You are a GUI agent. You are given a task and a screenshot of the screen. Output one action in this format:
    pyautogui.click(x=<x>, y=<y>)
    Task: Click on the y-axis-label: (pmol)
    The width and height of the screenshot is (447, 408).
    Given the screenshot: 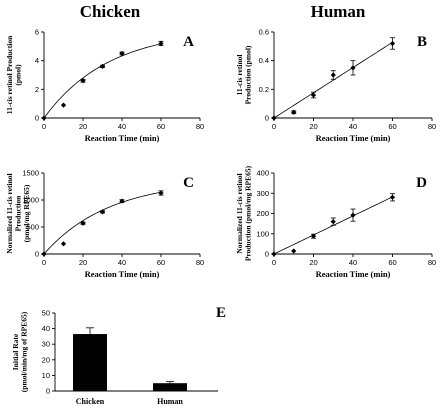 What is the action you would take?
    pyautogui.click(x=18, y=75)
    